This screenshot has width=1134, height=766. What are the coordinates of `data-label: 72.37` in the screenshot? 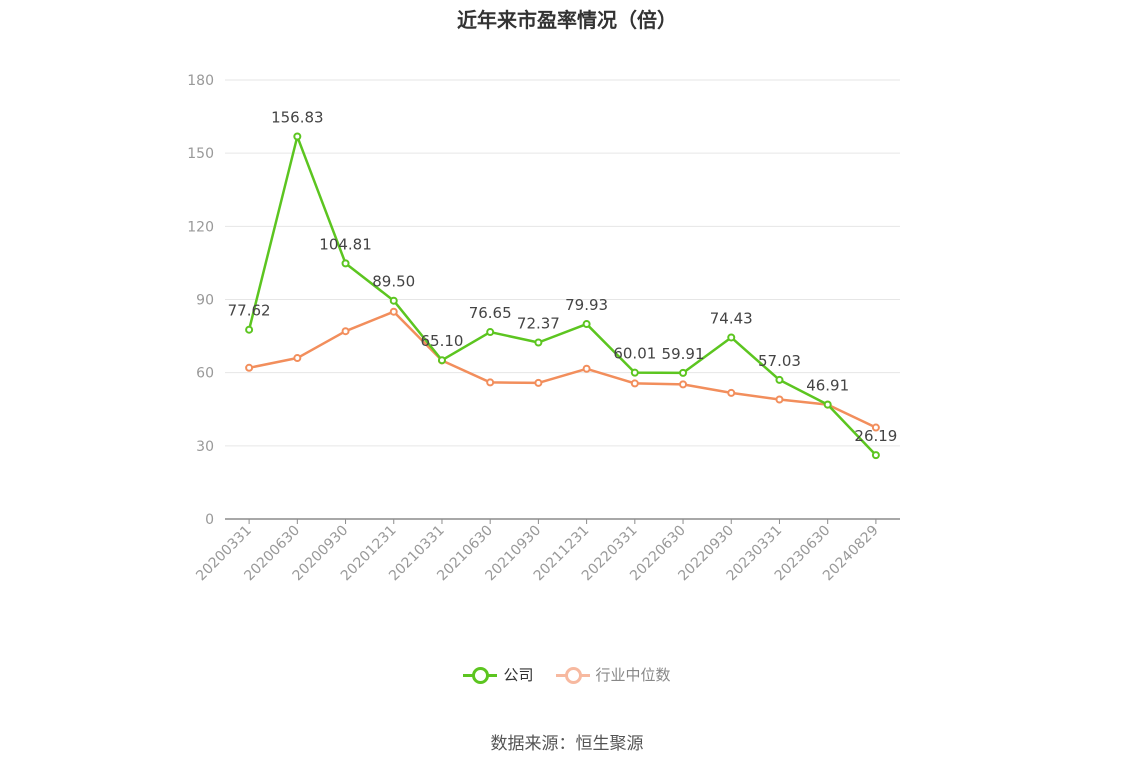 It's located at (538, 323).